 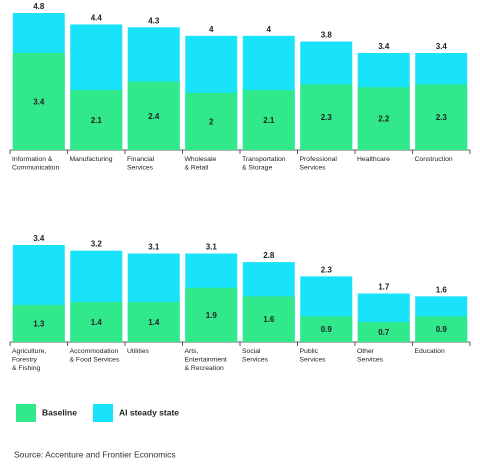 What do you see at coordinates (434, 159) in the screenshot?
I see `x-tick-label: Construction` at bounding box center [434, 159].